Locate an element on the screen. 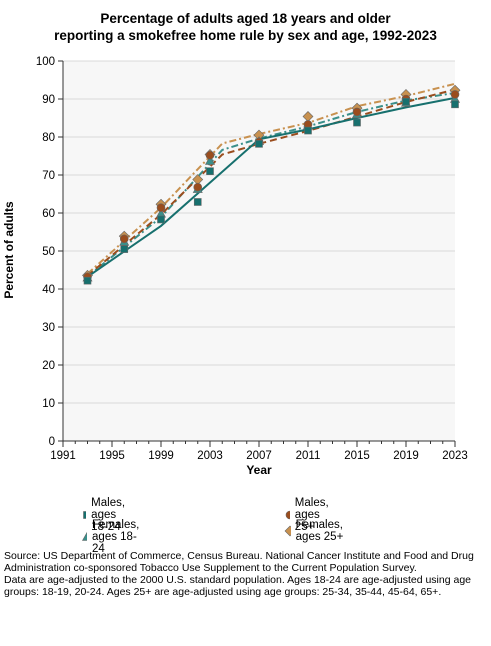  y-axis-label: Percent of adults is located at coordinates (9, 250).